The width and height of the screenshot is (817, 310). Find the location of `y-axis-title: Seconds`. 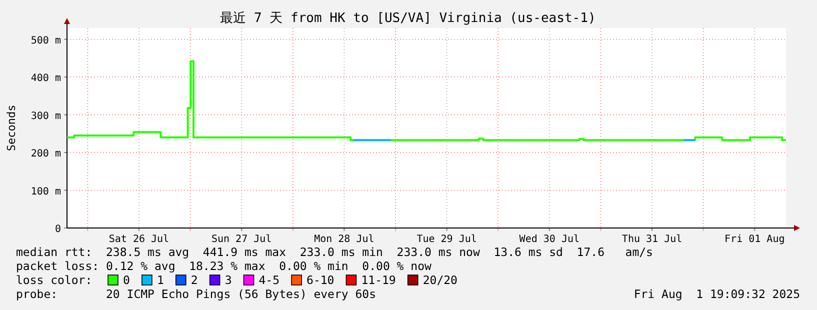

y-axis-title: Seconds is located at coordinates (11, 128).